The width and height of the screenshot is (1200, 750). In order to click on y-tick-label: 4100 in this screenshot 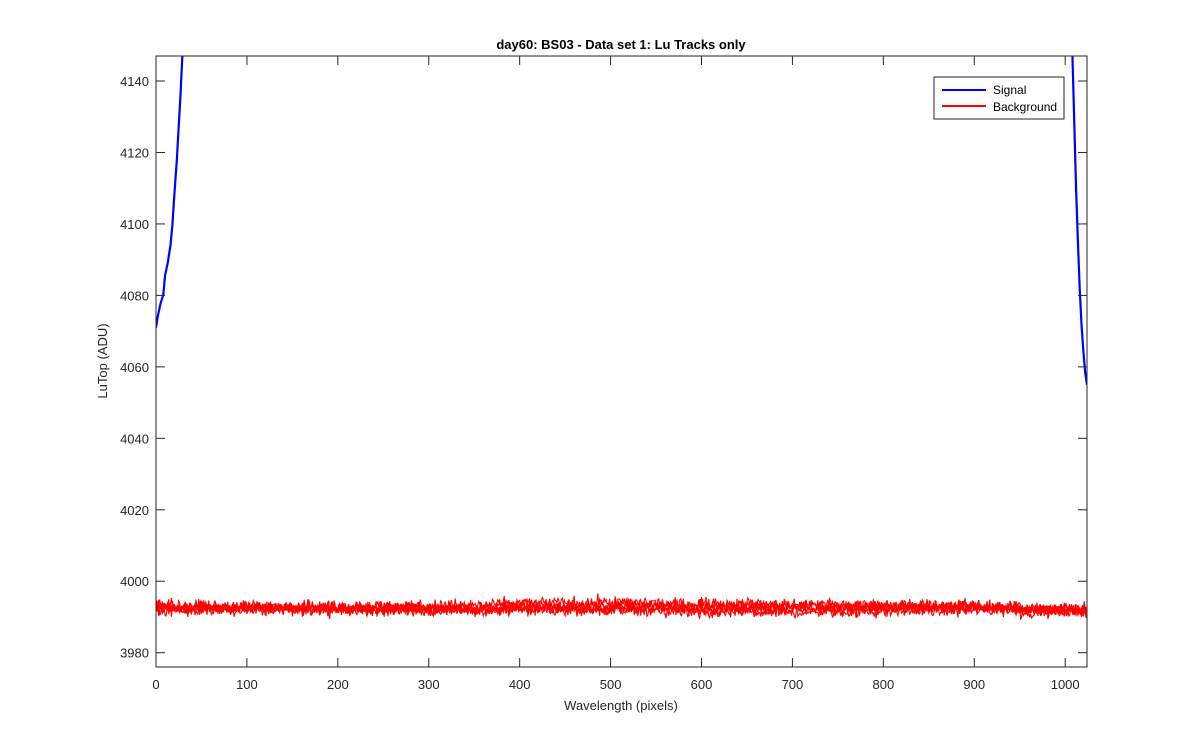, I will do `click(134, 224)`.